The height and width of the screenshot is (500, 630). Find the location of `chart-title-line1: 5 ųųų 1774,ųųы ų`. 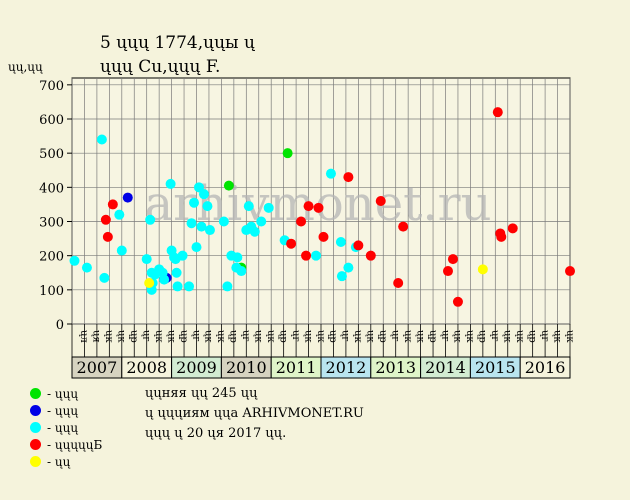

chart-title-line1: 5 ųųų 1774,ųųы ų is located at coordinates (177, 43).